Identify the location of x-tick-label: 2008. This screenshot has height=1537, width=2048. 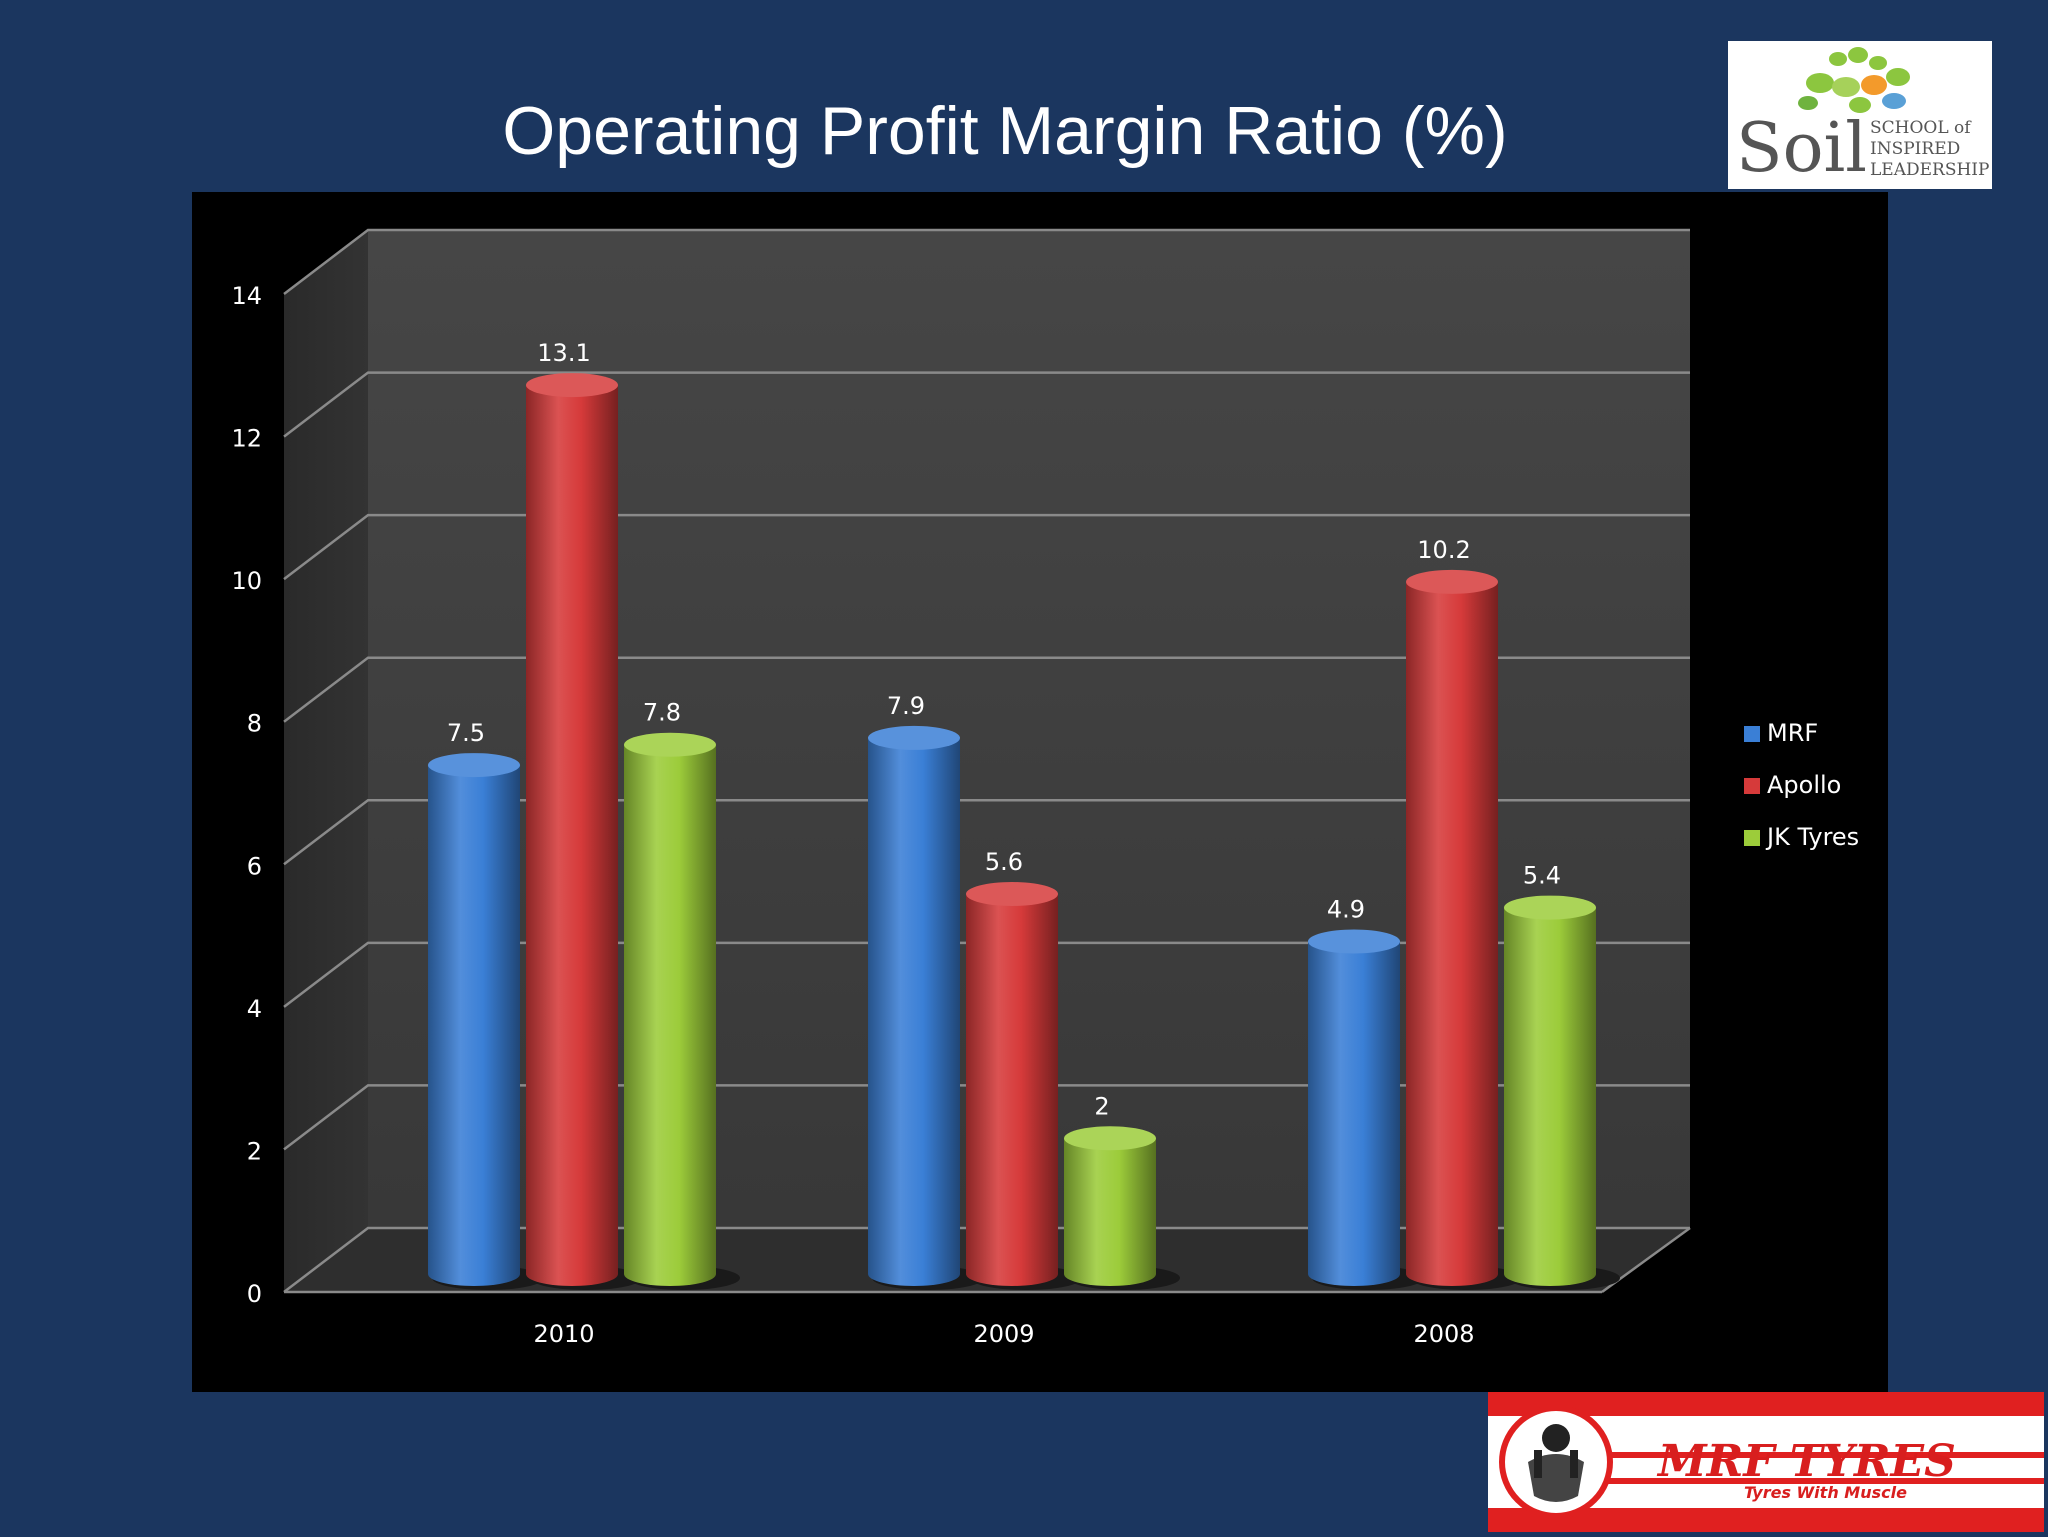
(1443, 1334).